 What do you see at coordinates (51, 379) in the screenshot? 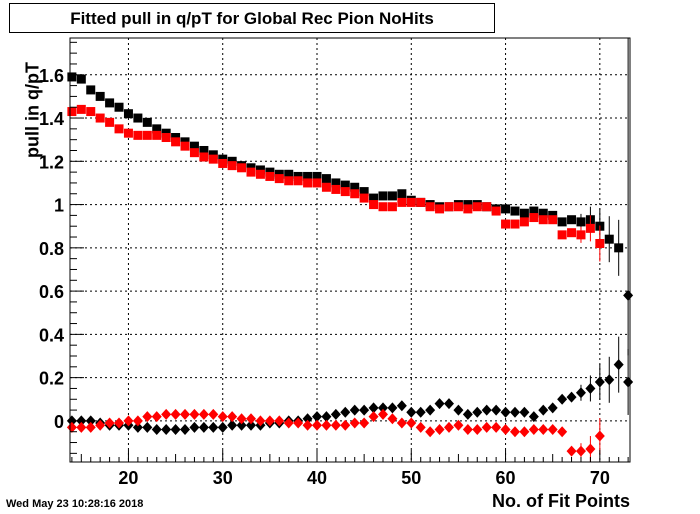
I see `y-tick-label: 0.2` at bounding box center [51, 379].